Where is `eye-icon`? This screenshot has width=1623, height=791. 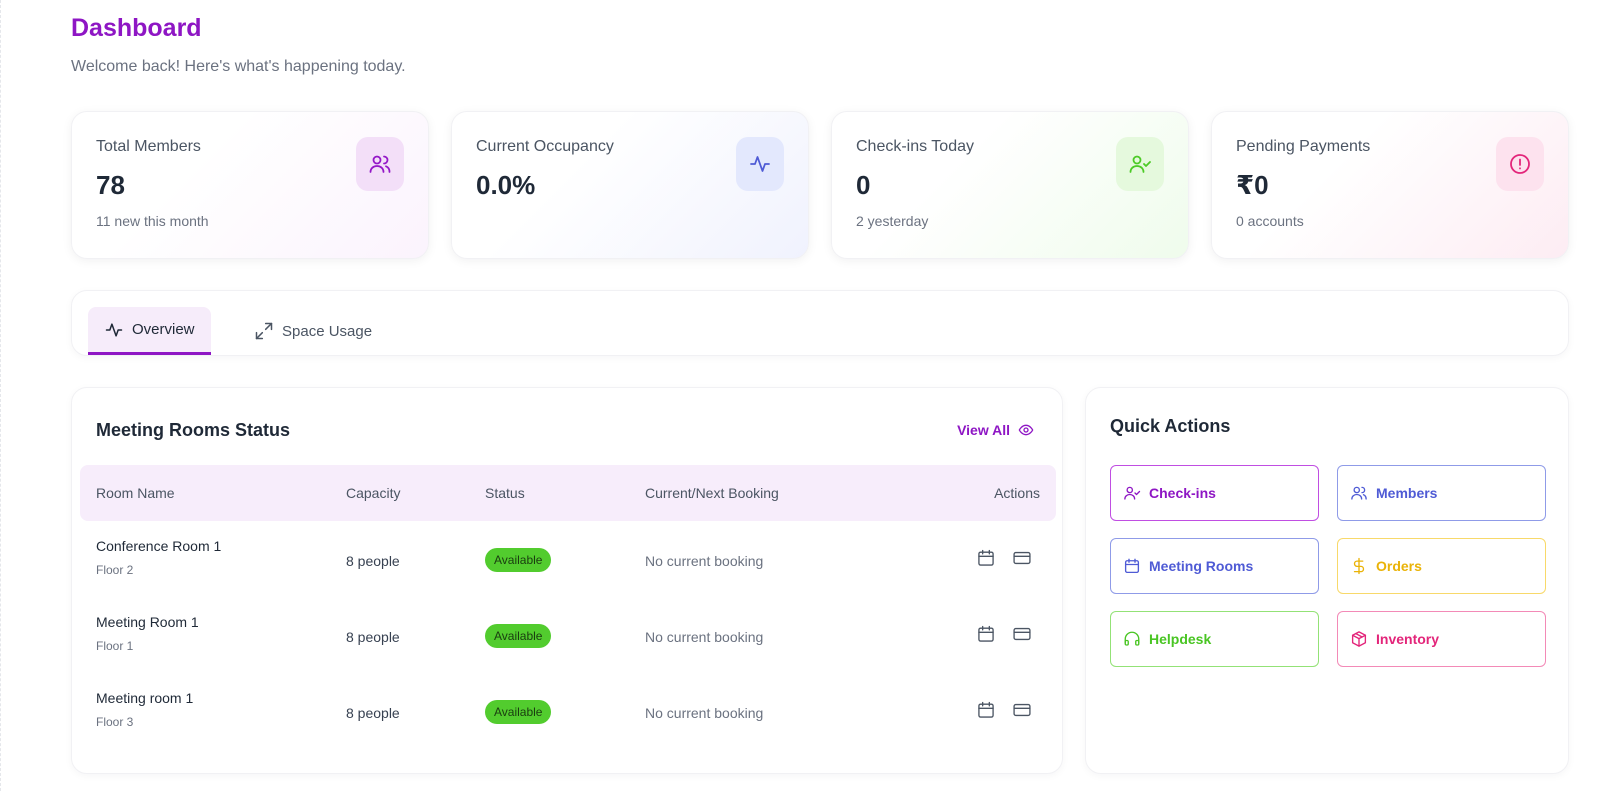
eye-icon is located at coordinates (1026, 430).